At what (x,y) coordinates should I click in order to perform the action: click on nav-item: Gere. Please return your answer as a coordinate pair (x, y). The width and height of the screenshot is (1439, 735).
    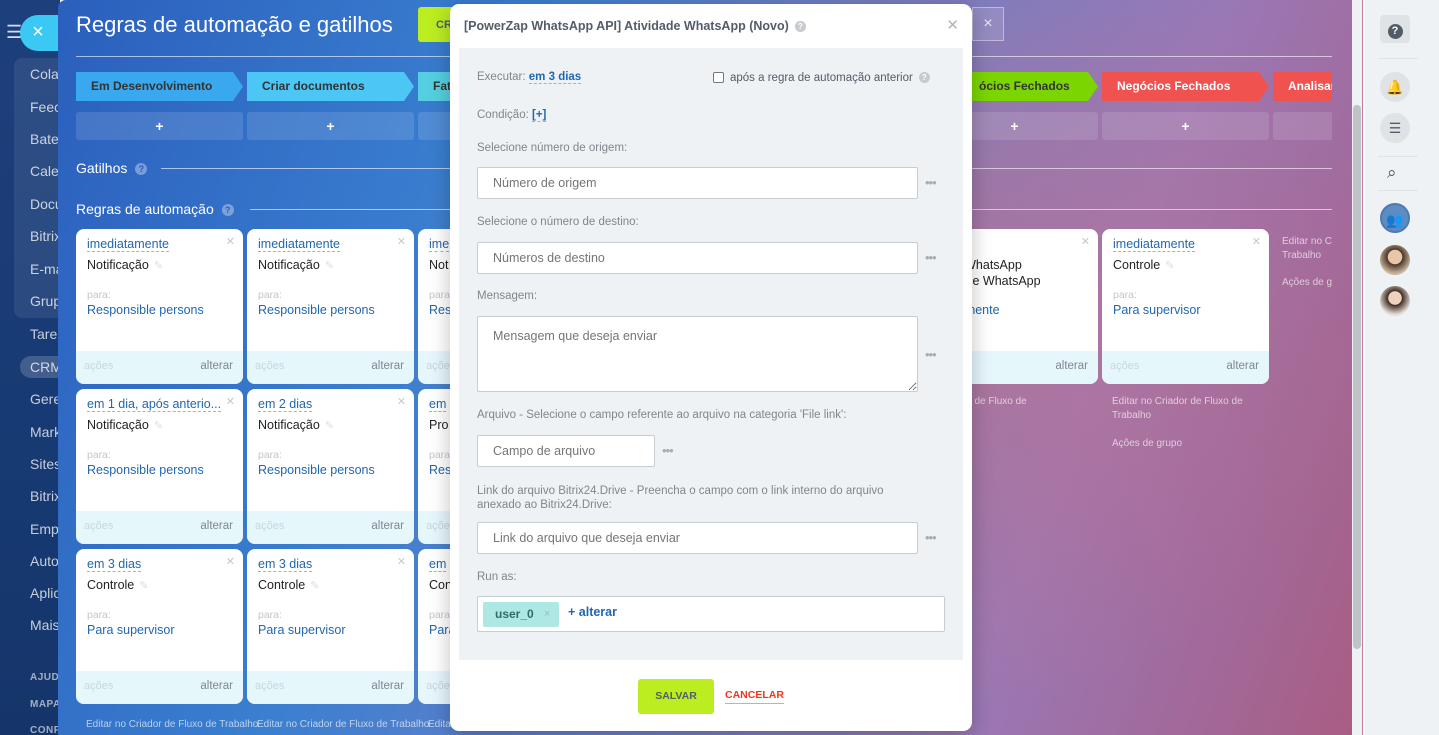
    Looking at the image, I should click on (45, 399).